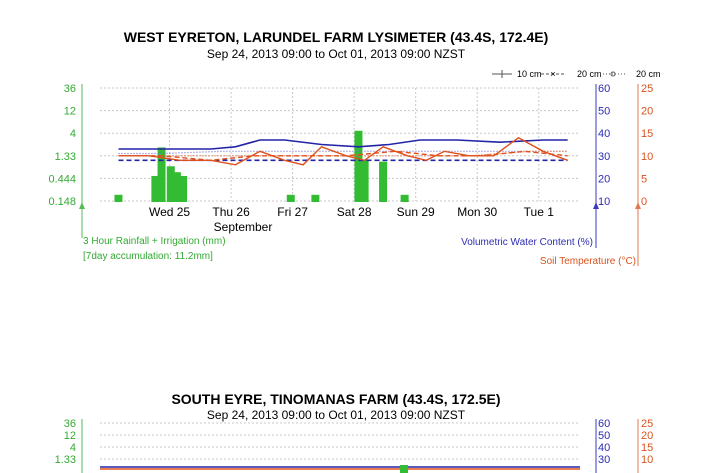  I want to click on x-tick-label: Sun 29, so click(416, 212).